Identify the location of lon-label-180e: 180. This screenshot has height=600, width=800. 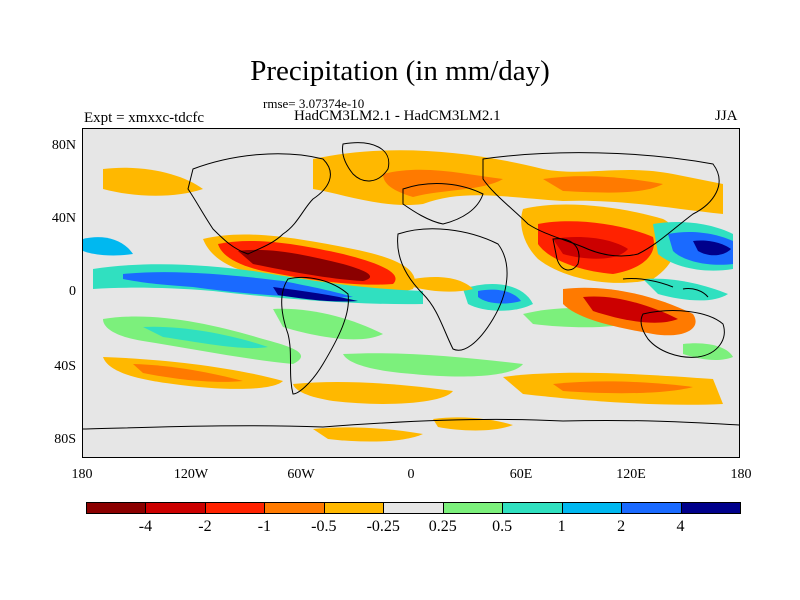
(741, 474).